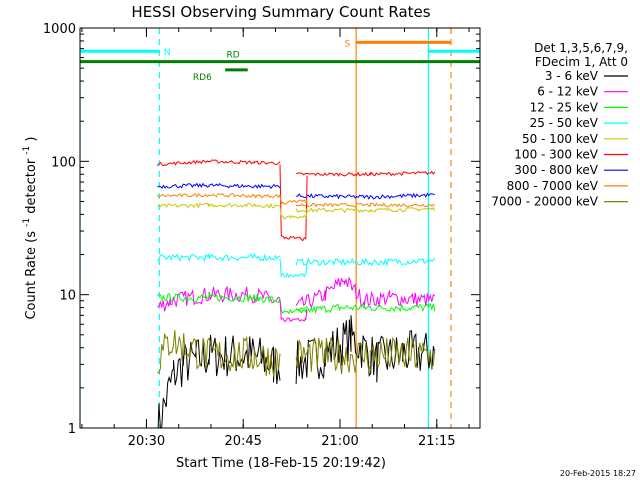 This screenshot has width=640, height=480. What do you see at coordinates (202, 78) in the screenshot?
I see `annotation-bar-label: RD6` at bounding box center [202, 78].